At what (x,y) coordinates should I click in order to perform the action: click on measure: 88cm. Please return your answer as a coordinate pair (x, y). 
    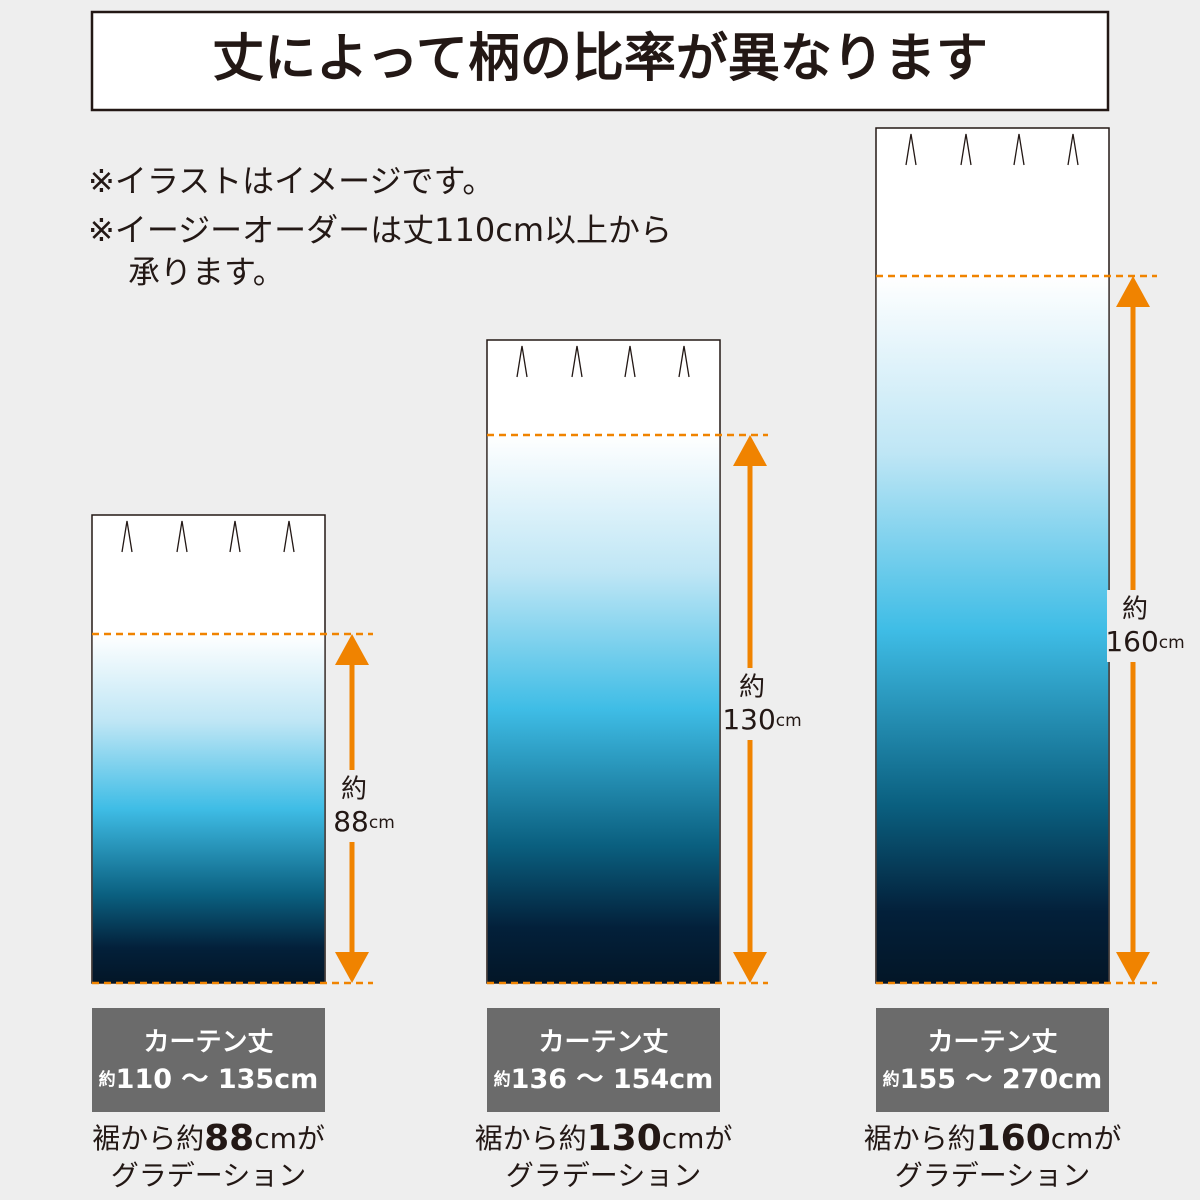
    Looking at the image, I should click on (364, 821).